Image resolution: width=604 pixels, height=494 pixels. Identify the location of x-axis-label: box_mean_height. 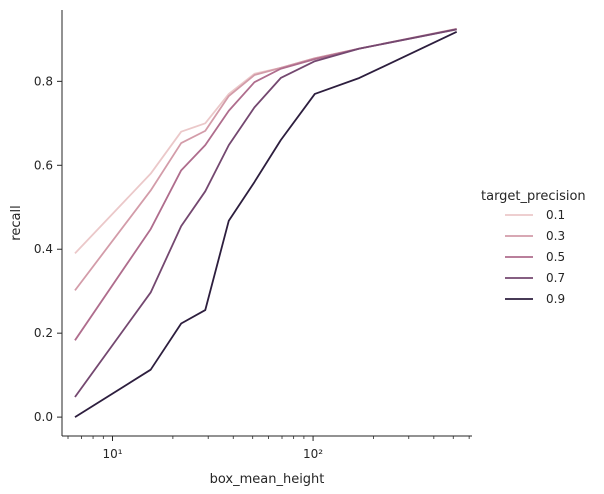
(267, 479).